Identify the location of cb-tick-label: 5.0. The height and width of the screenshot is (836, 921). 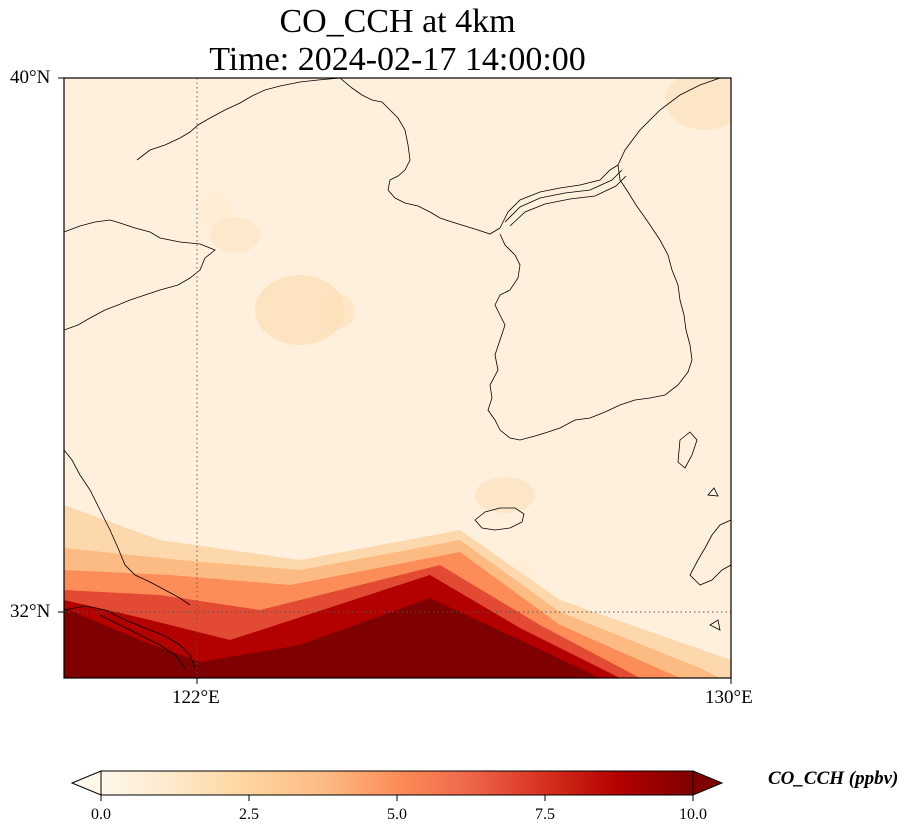
(397, 814).